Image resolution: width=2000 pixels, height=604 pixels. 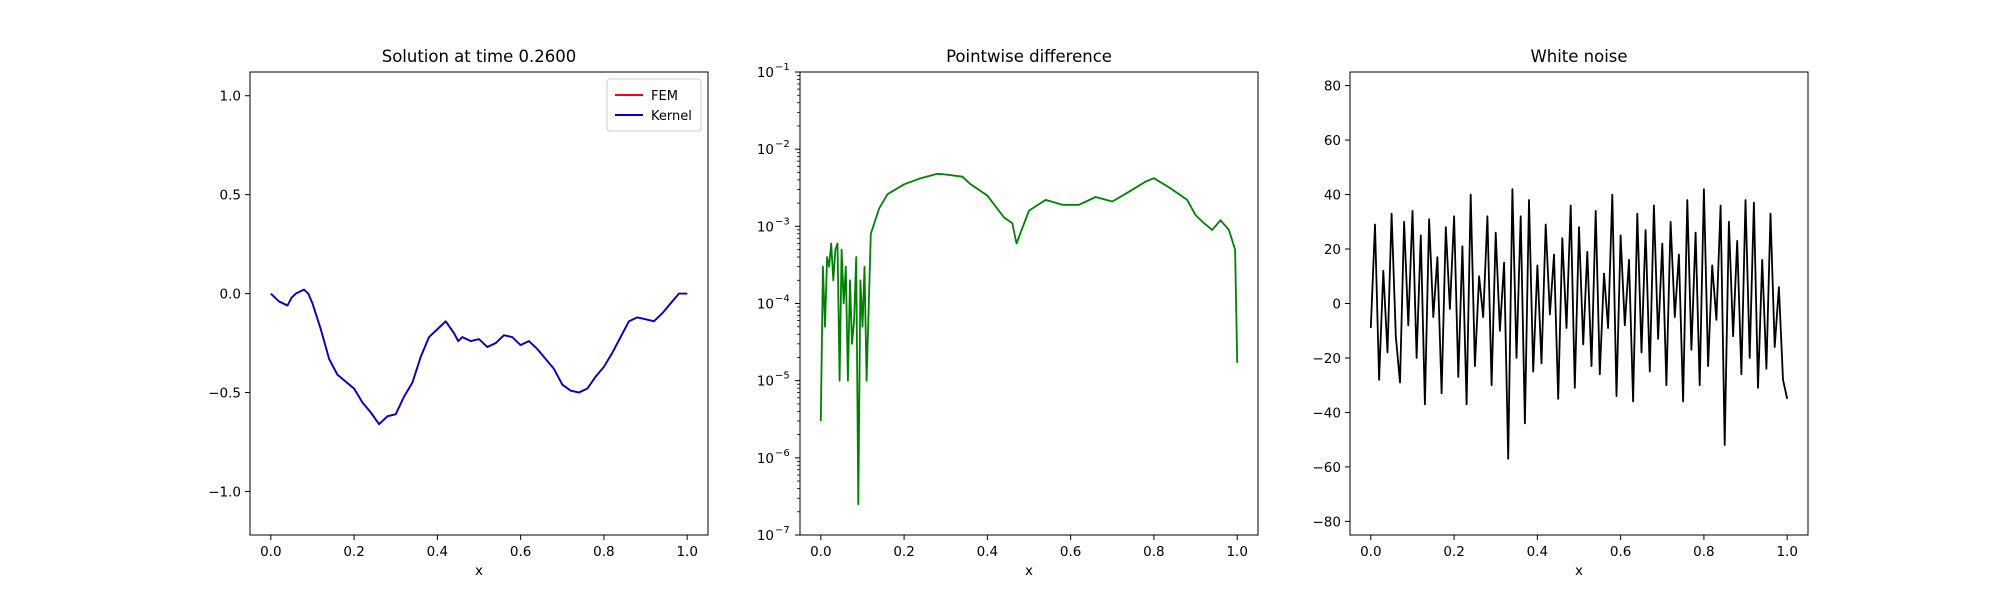 What do you see at coordinates (1332, 196) in the screenshot?
I see `y-tick-label: 40` at bounding box center [1332, 196].